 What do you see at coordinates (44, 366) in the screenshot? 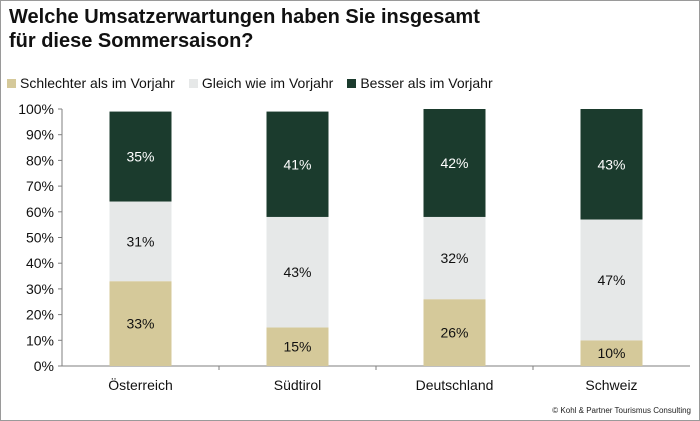
I see `y-tick-label: 0%` at bounding box center [44, 366].